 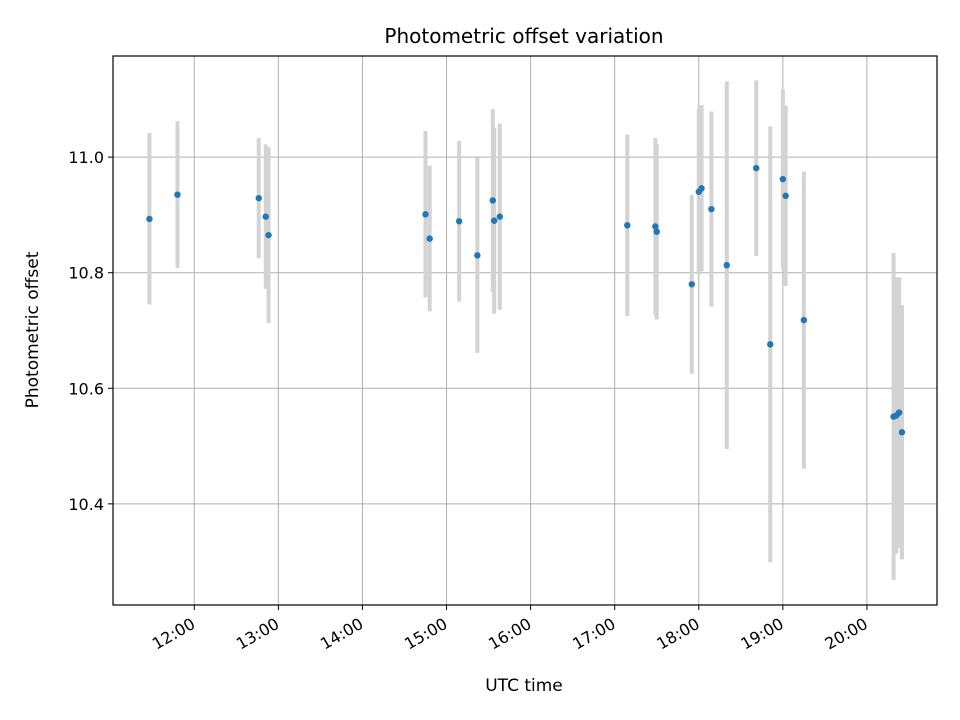 I want to click on y-tick-label: 10.4, so click(x=86, y=504).